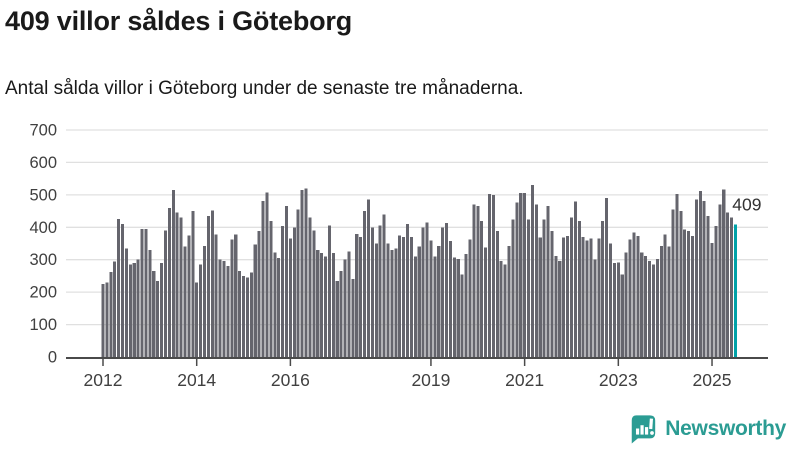  What do you see at coordinates (735, 290) in the screenshot?
I see `highlight-bar` at bounding box center [735, 290].